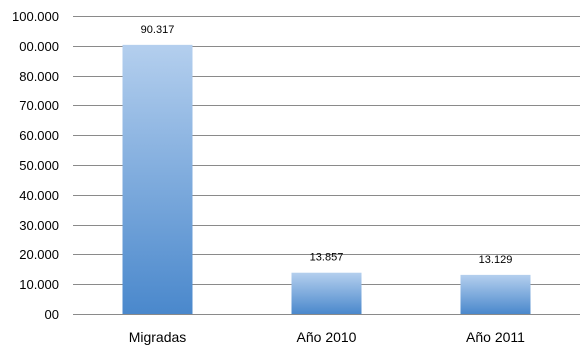 This screenshot has width=584, height=349. Describe the element at coordinates (39, 225) in the screenshot. I see `y-tick-label: 30.000` at that location.